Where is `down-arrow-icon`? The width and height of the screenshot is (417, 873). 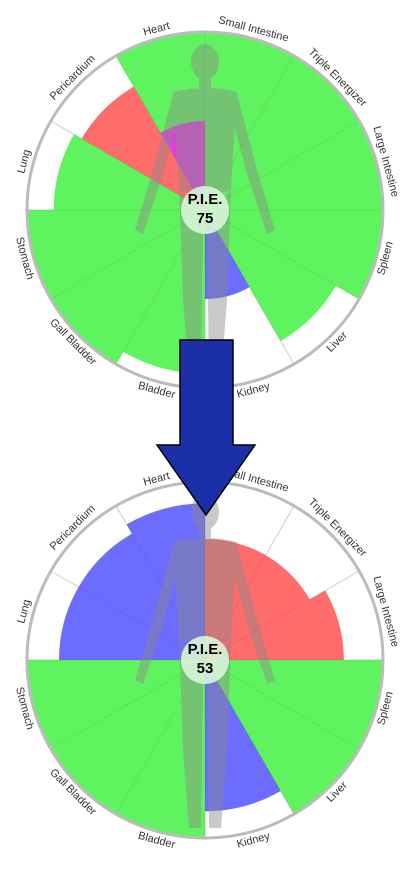
down-arrow-icon is located at coordinates (206, 428).